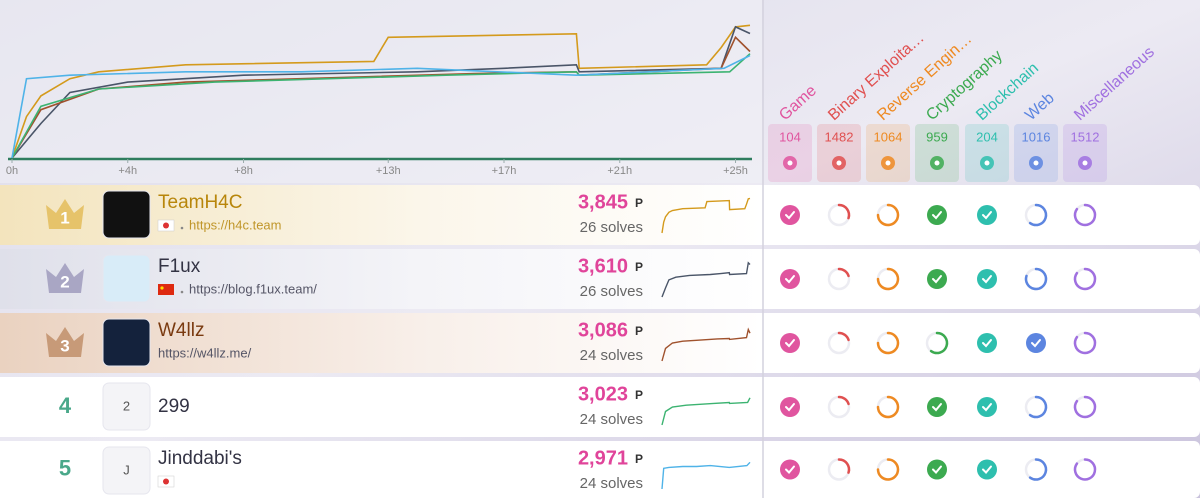 This screenshot has height=498, width=1200. What do you see at coordinates (243, 171) in the screenshot?
I see `x-tick-label: +8h` at bounding box center [243, 171].